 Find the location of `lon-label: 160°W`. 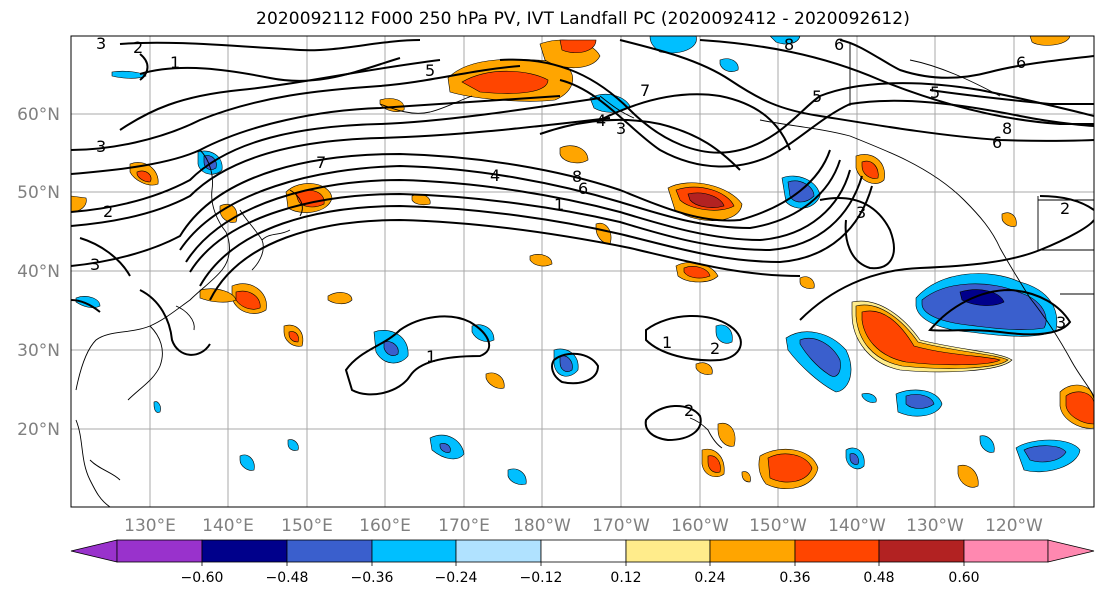

lon-label: 160°W is located at coordinates (700, 526).